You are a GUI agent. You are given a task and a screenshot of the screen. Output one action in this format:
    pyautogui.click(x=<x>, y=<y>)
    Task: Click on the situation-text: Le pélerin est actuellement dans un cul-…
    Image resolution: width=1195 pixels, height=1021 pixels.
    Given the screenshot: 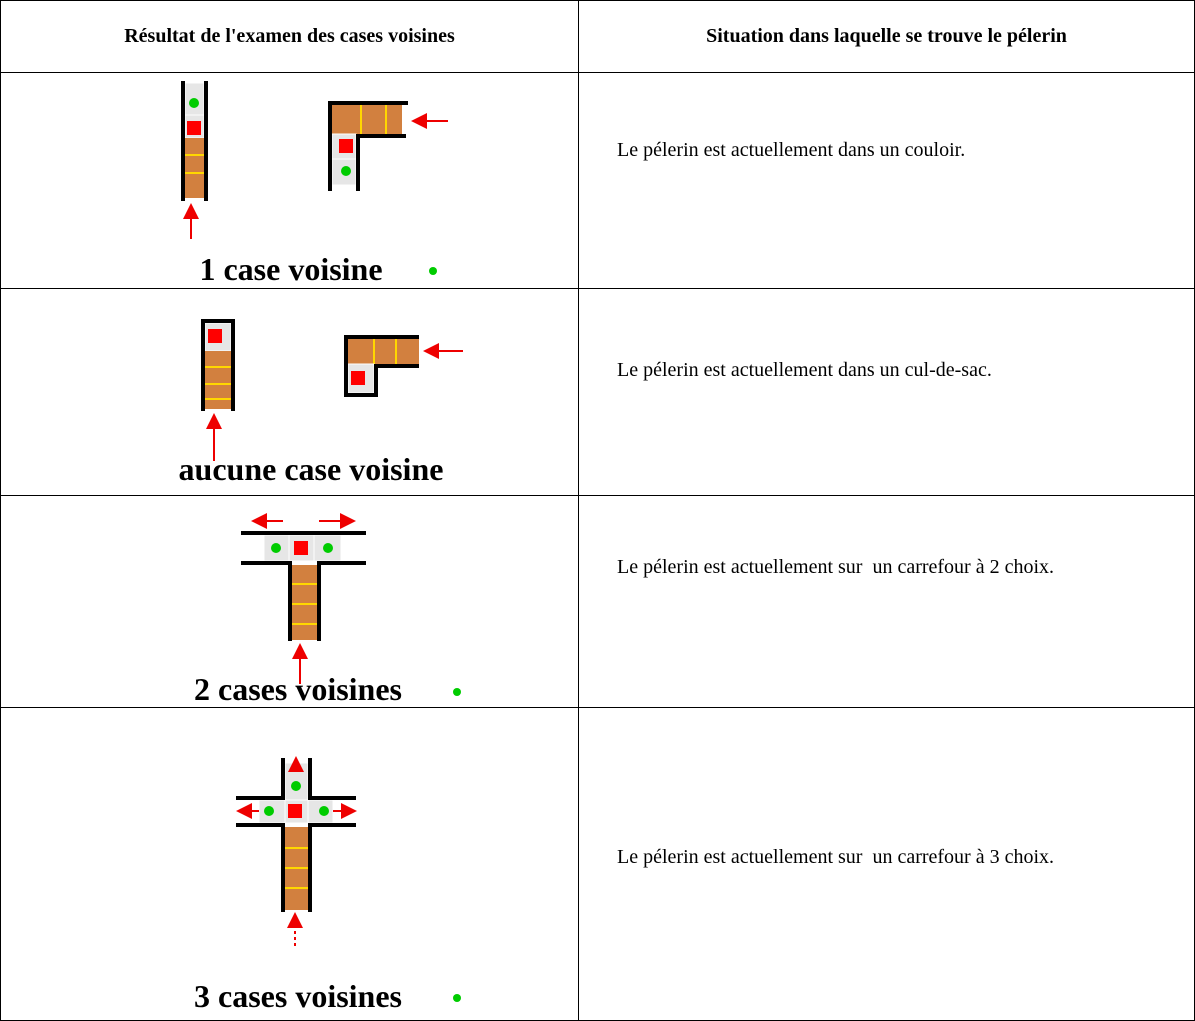 What is the action you would take?
    pyautogui.click(x=804, y=370)
    